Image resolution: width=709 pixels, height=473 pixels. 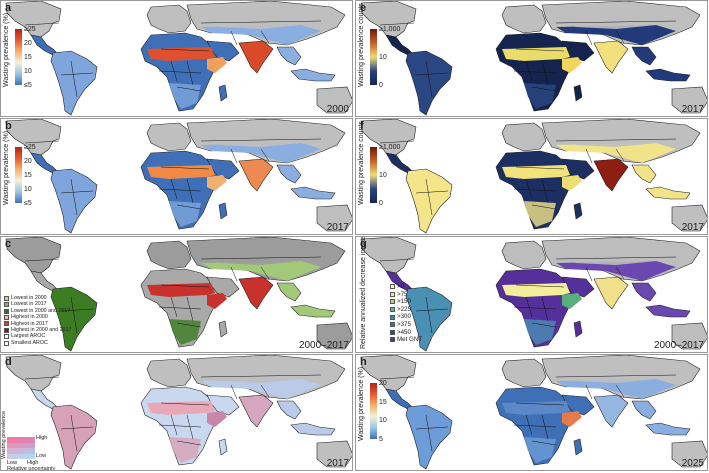 What do you see at coordinates (383, 383) in the screenshot?
I see `colorbar-tick: 20` at bounding box center [383, 383].